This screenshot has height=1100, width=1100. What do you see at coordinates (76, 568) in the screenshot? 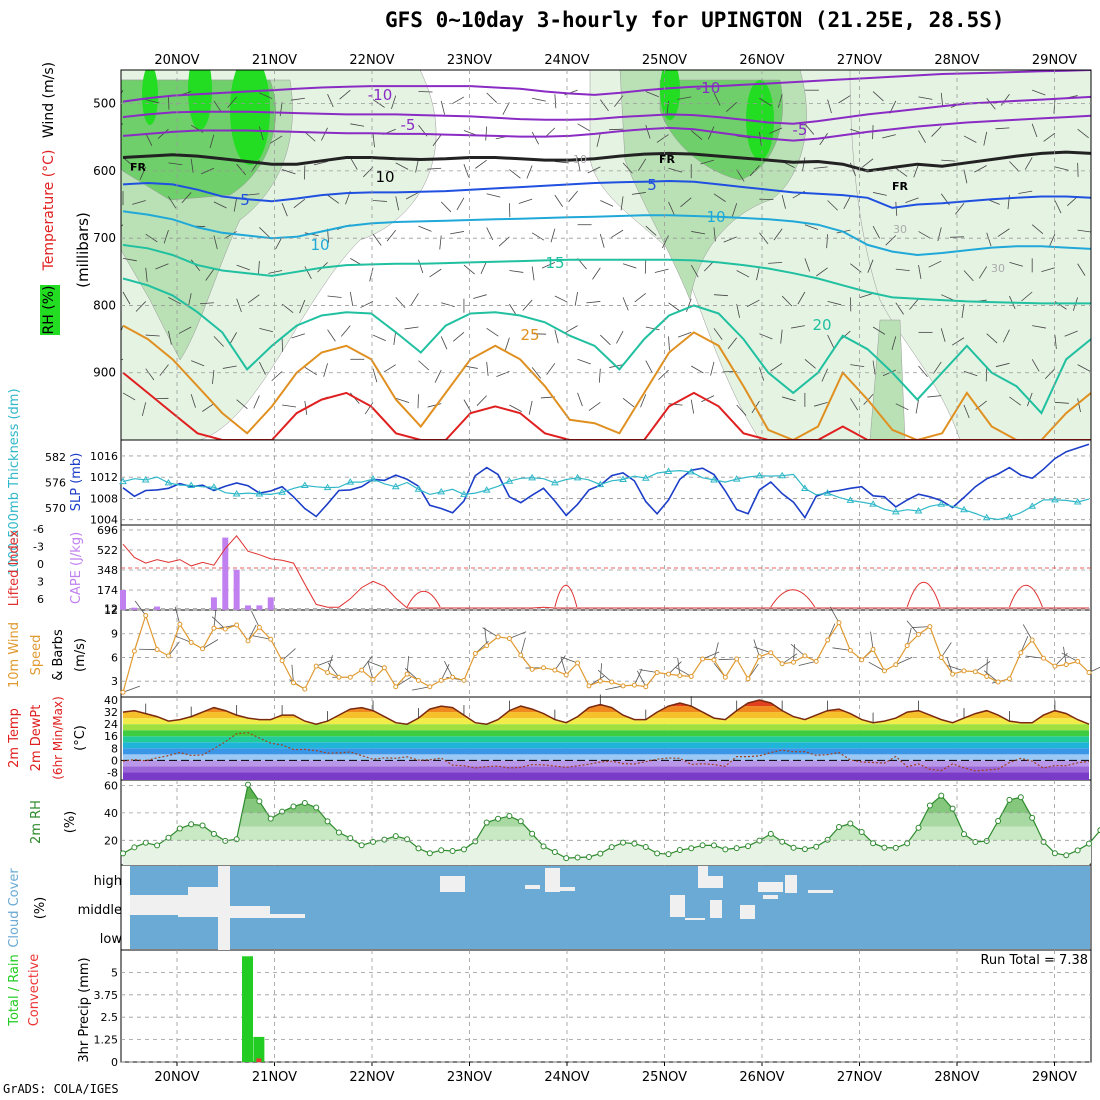
I see `cape-ylabel: CAPE (J/kg)` at bounding box center [76, 568].